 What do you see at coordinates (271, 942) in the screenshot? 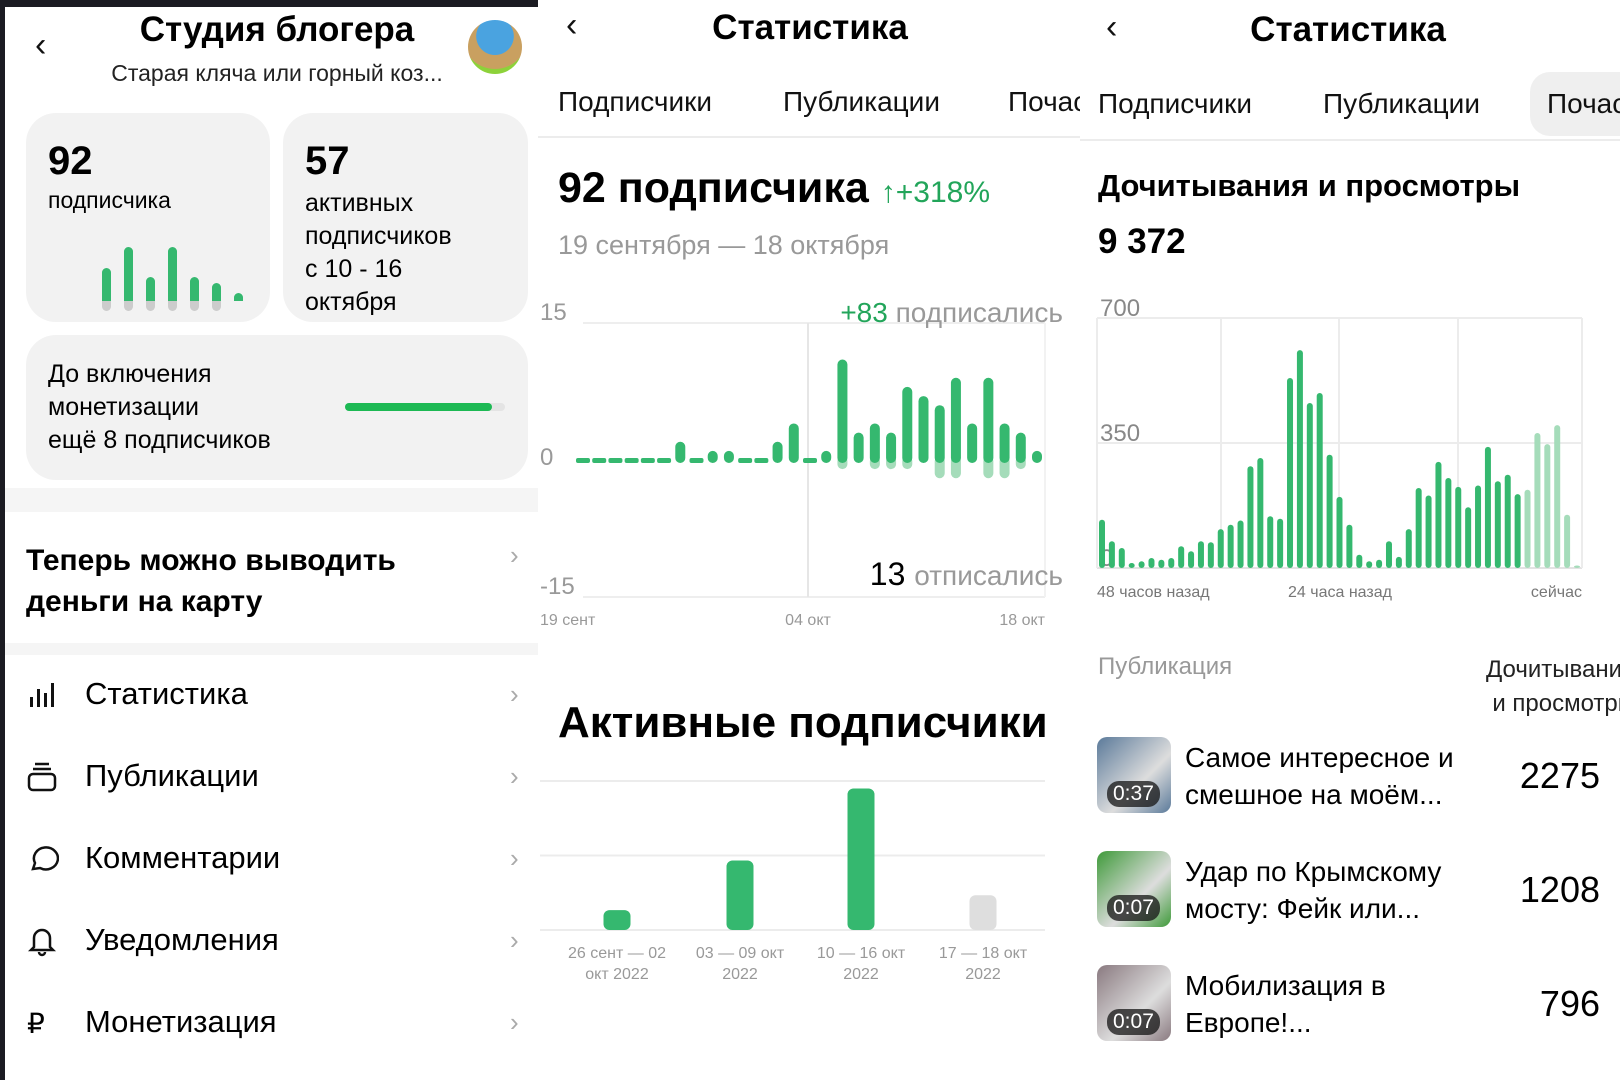
I see `menu-item-3: Уведомления ›` at bounding box center [271, 942].